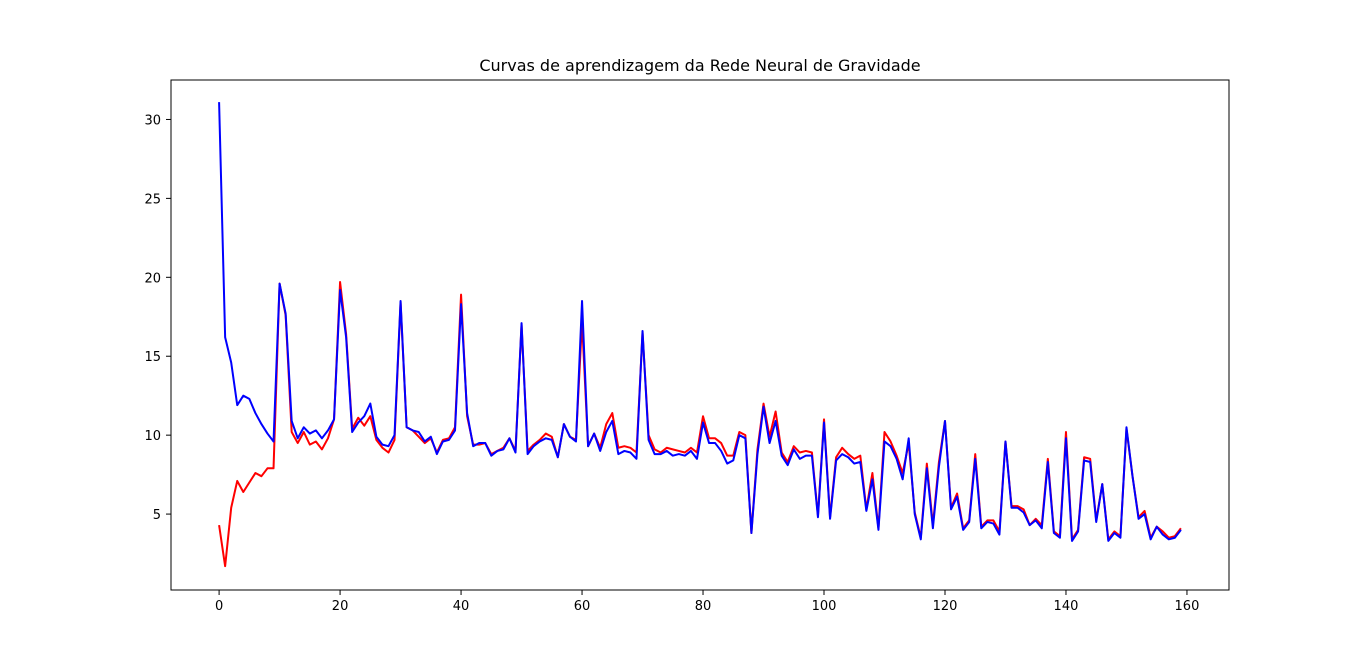 The height and width of the screenshot is (663, 1366). I want to click on x-tick-label: 20, so click(340, 606).